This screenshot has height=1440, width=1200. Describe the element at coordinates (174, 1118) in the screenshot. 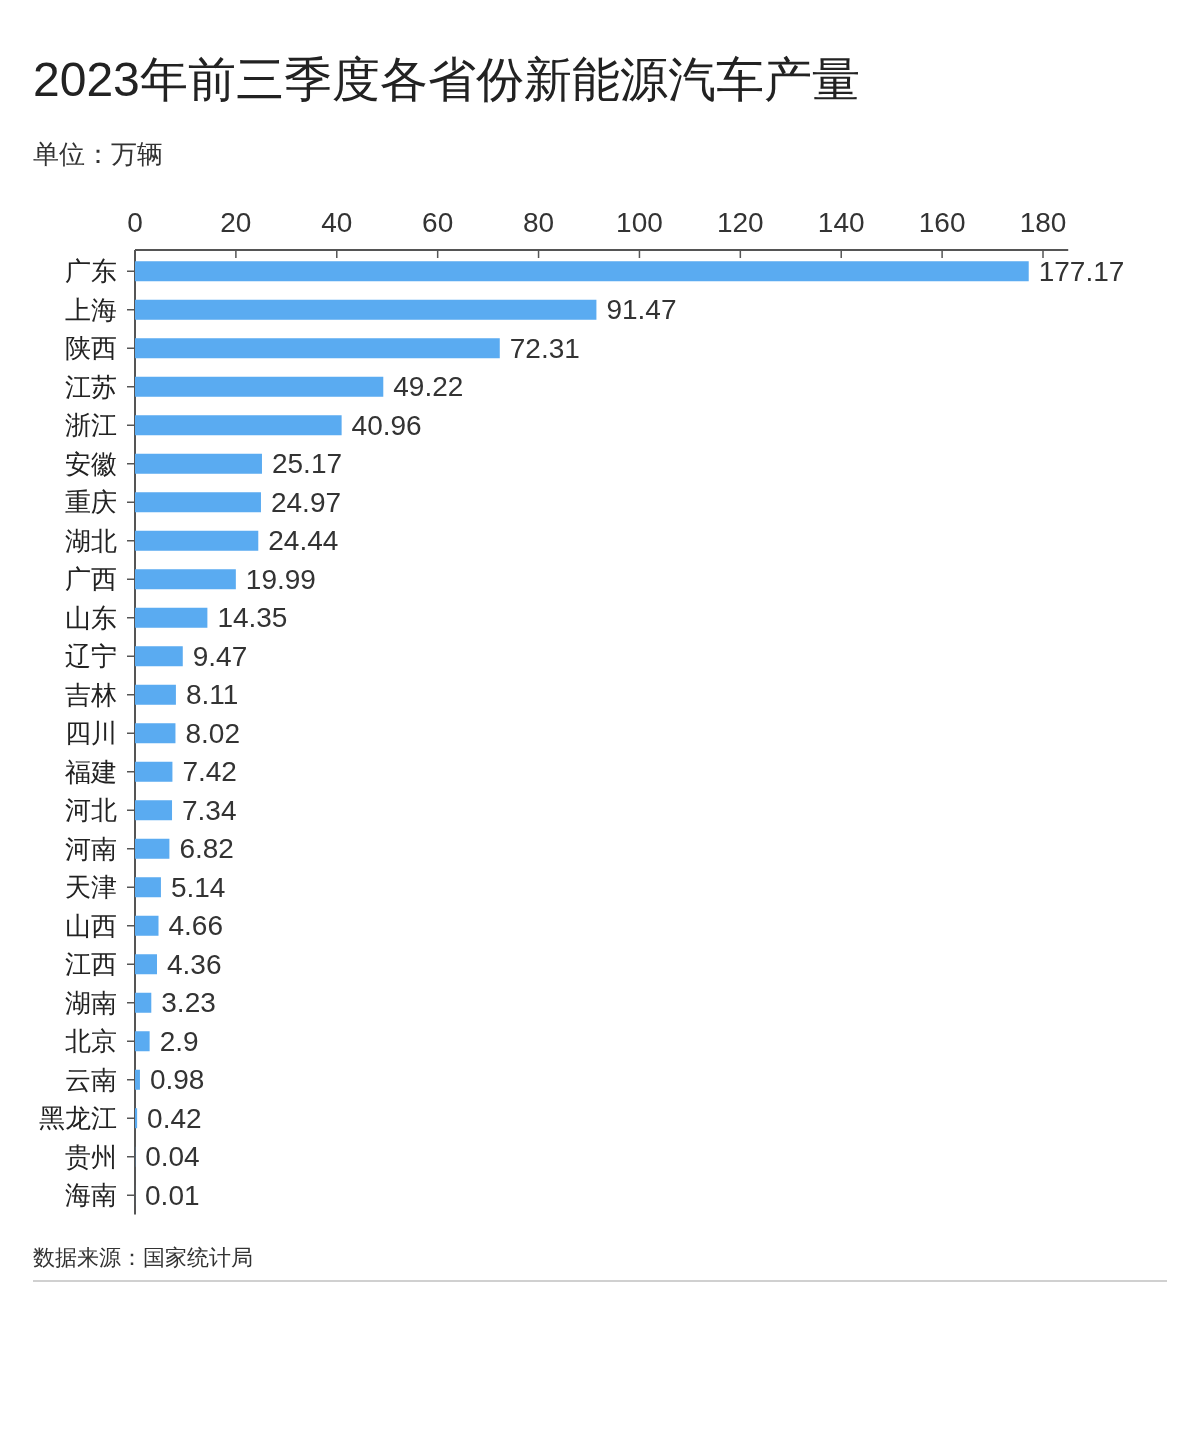

I see `data-label: 0.42` at that location.